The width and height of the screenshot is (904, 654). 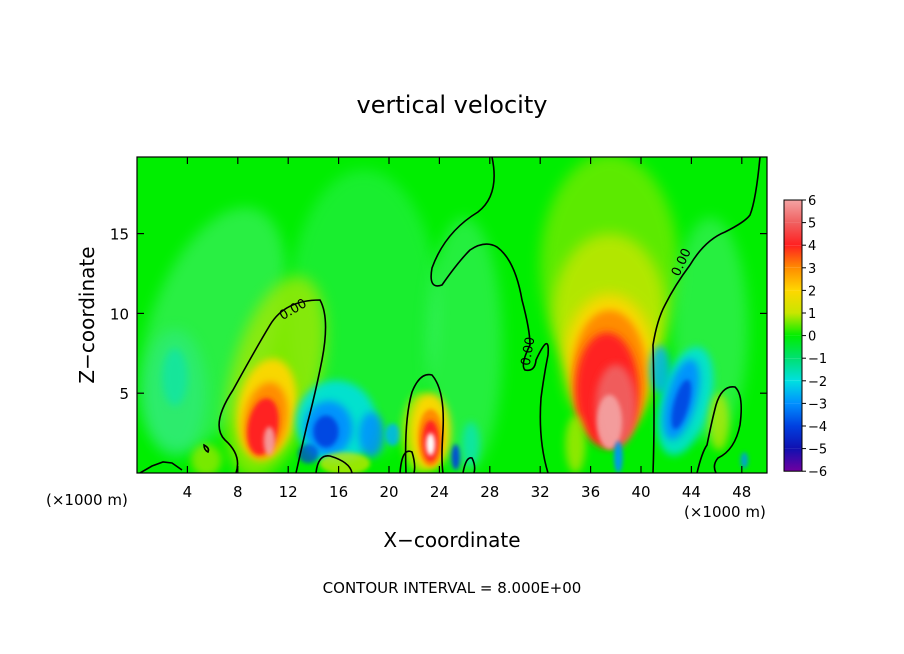 I want to click on colorbar-label: 1, so click(x=812, y=314).